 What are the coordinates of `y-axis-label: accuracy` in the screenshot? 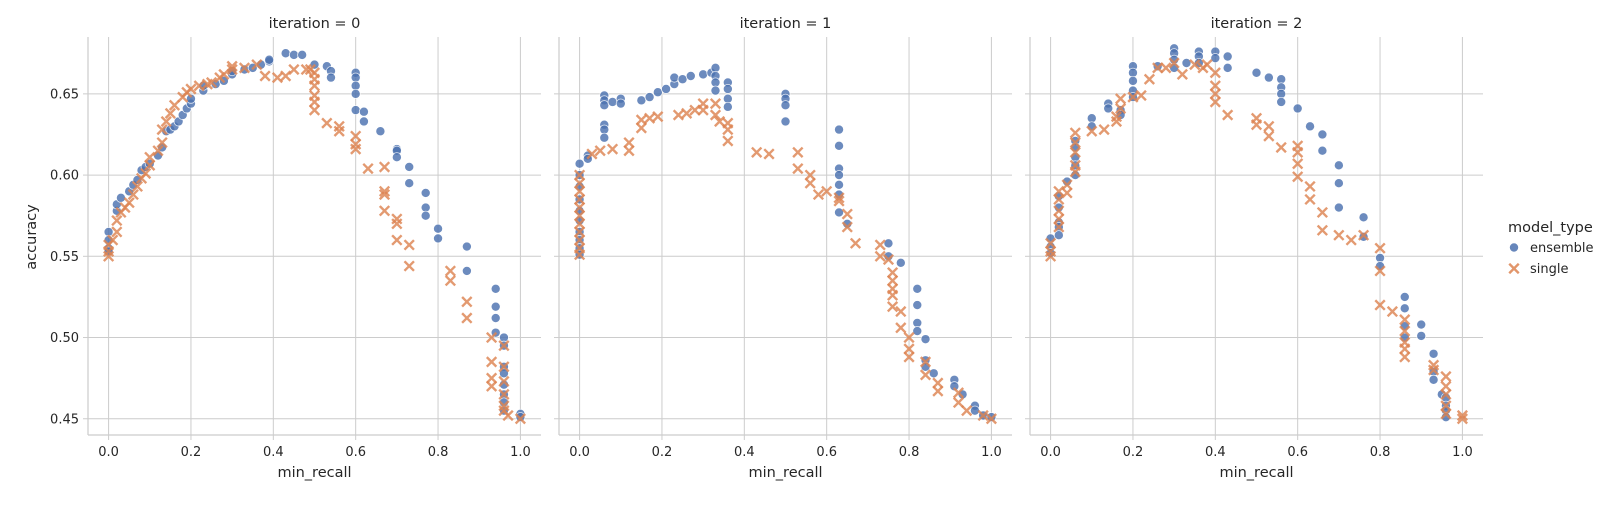 It's located at (32, 237).